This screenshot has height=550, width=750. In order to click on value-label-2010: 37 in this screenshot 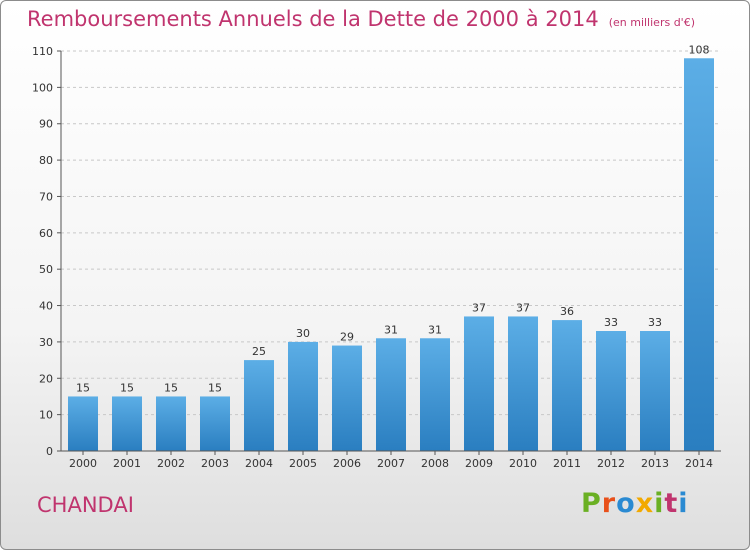, I will do `click(523, 307)`.